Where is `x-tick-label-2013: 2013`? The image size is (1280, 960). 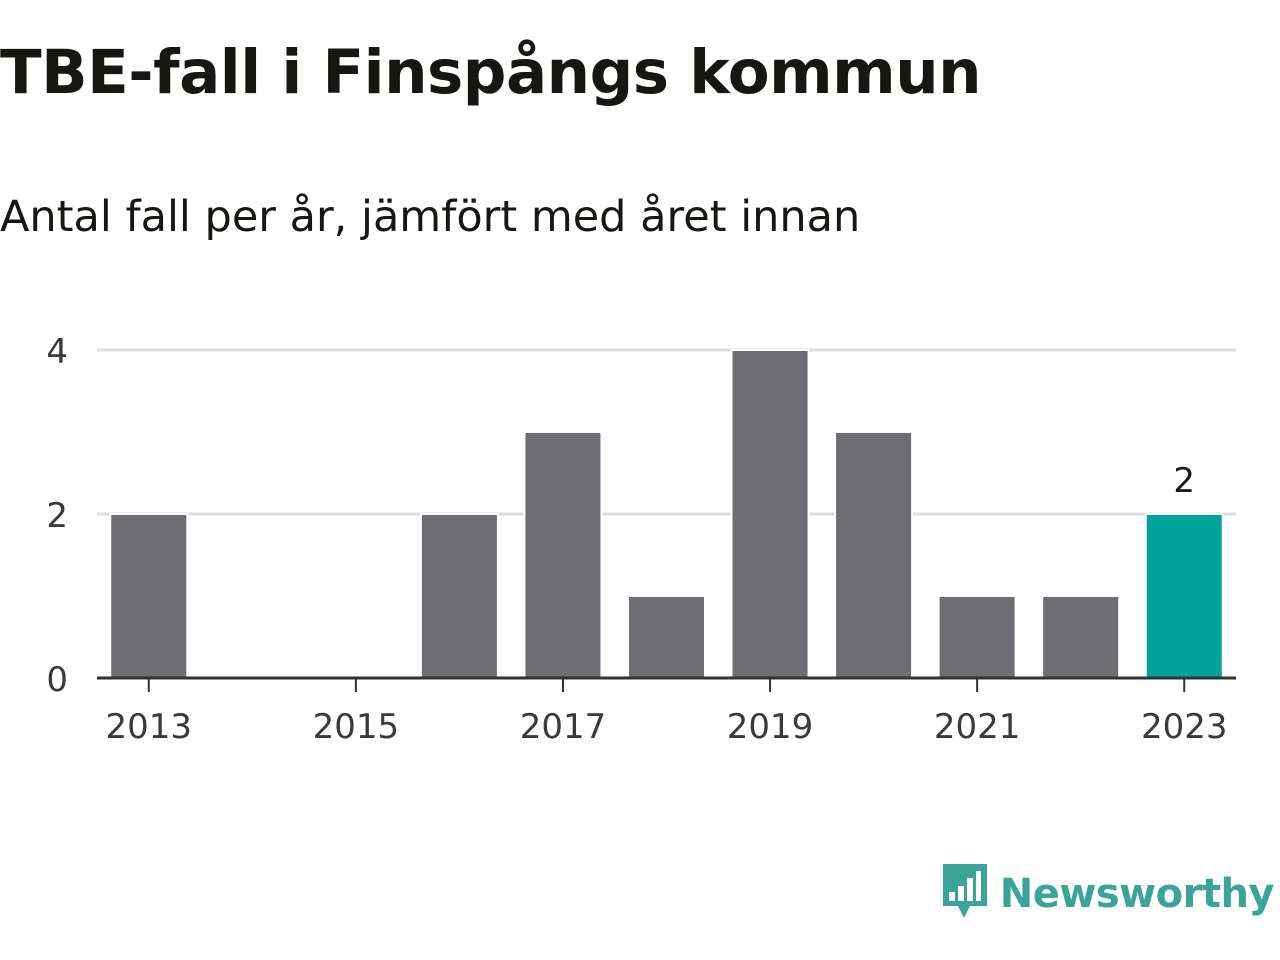 x-tick-label-2013: 2013 is located at coordinates (149, 727).